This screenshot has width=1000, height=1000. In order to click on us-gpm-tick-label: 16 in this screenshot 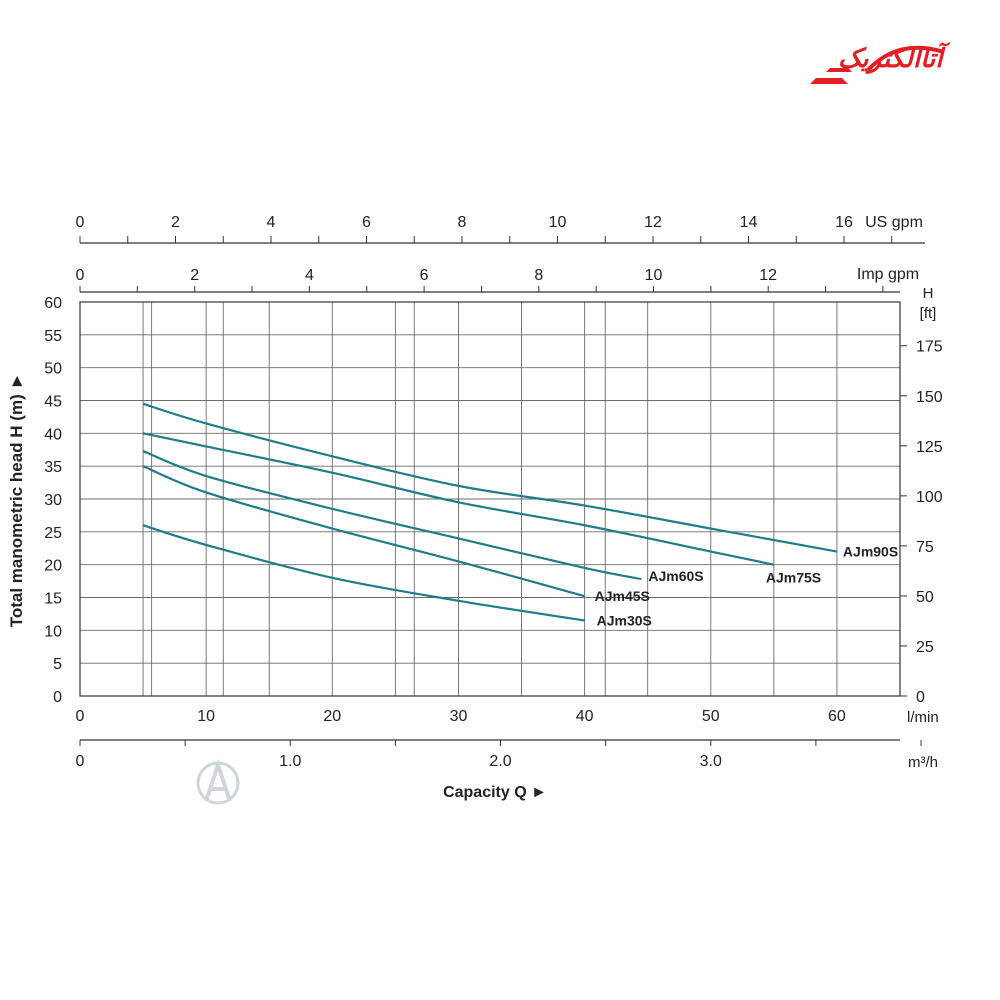, I will do `click(844, 222)`.